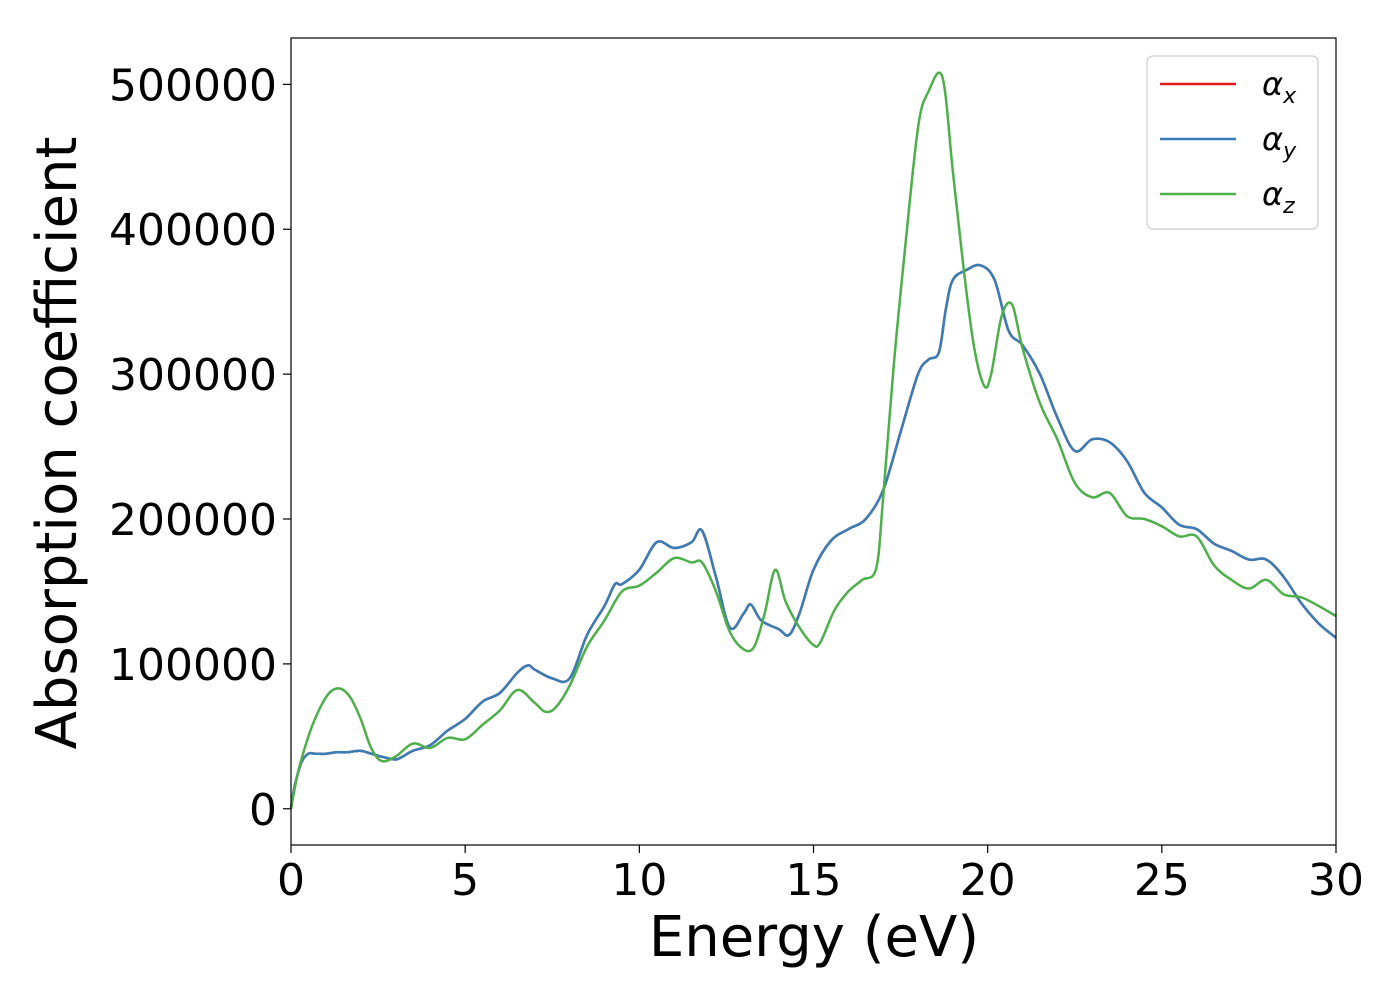 This screenshot has width=1400, height=1000. Describe the element at coordinates (1336, 880) in the screenshot. I see `x-tick-label: 30` at that location.